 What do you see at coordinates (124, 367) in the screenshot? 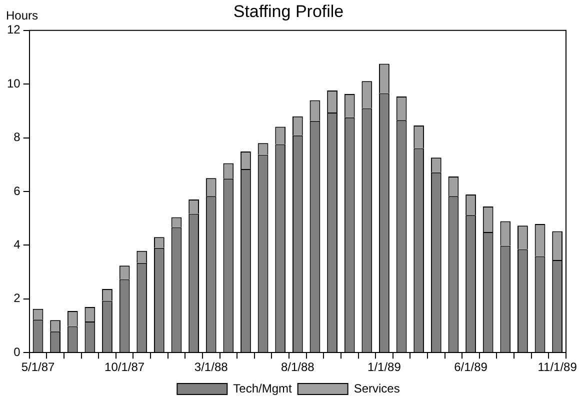
I see `x-tick-label: 10/1/87` at bounding box center [124, 367].